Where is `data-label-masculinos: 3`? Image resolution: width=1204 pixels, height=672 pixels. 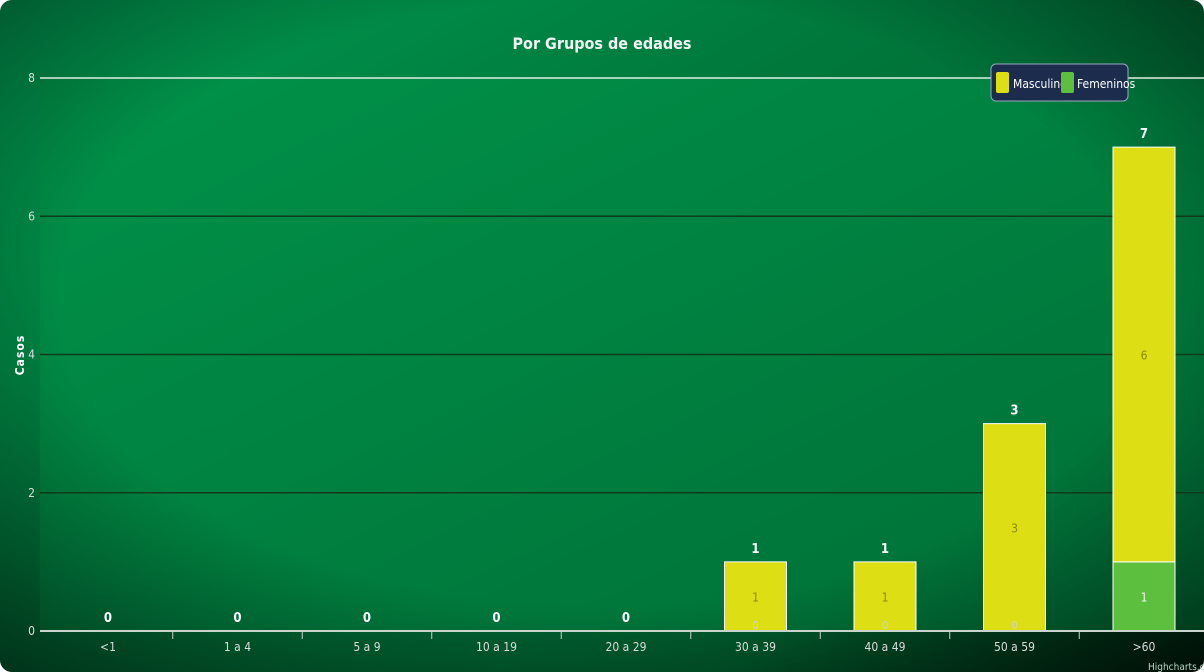
data-label-masculinos: 3 is located at coordinates (1014, 528).